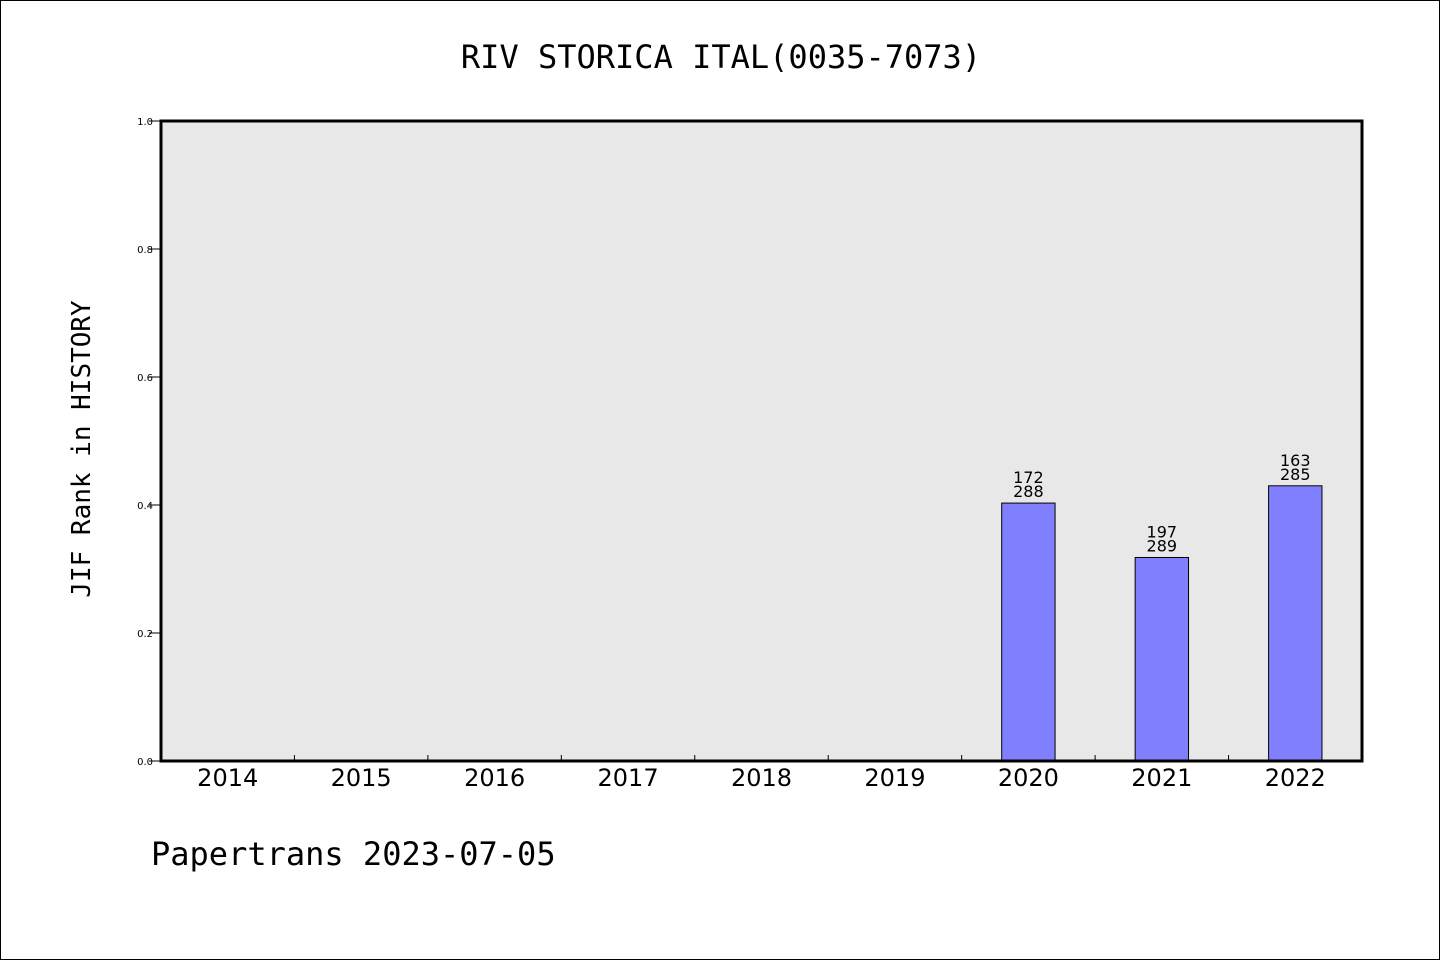 The height and width of the screenshot is (961, 1440). I want to click on bars-group, so click(1162, 623).